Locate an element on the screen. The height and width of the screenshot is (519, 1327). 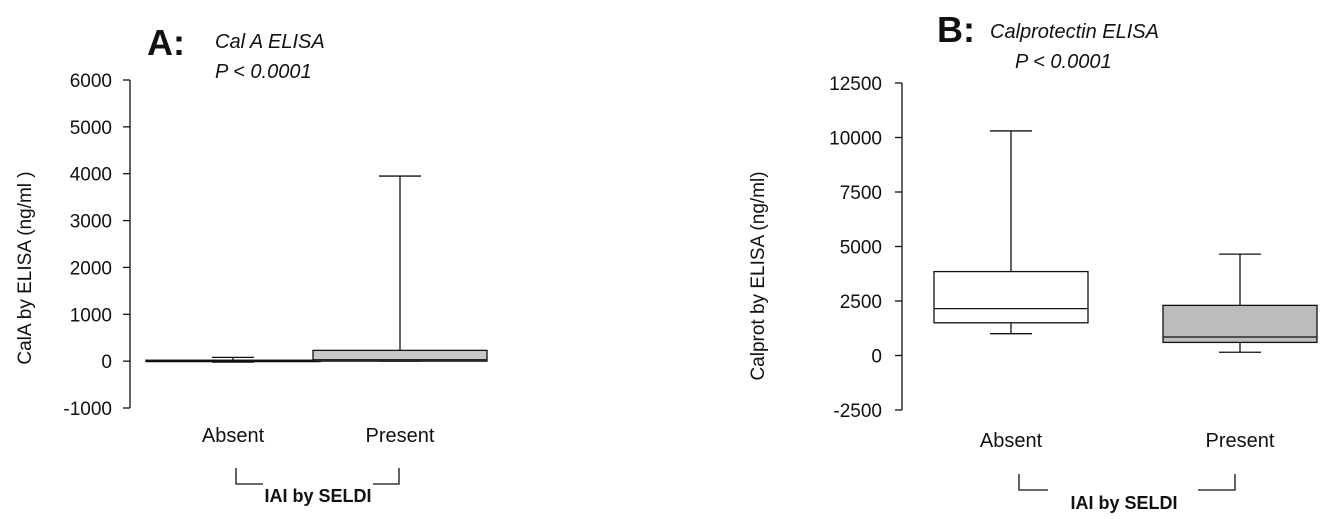
panel-b-title: Calprotectin ELISA is located at coordinates (1074, 32).